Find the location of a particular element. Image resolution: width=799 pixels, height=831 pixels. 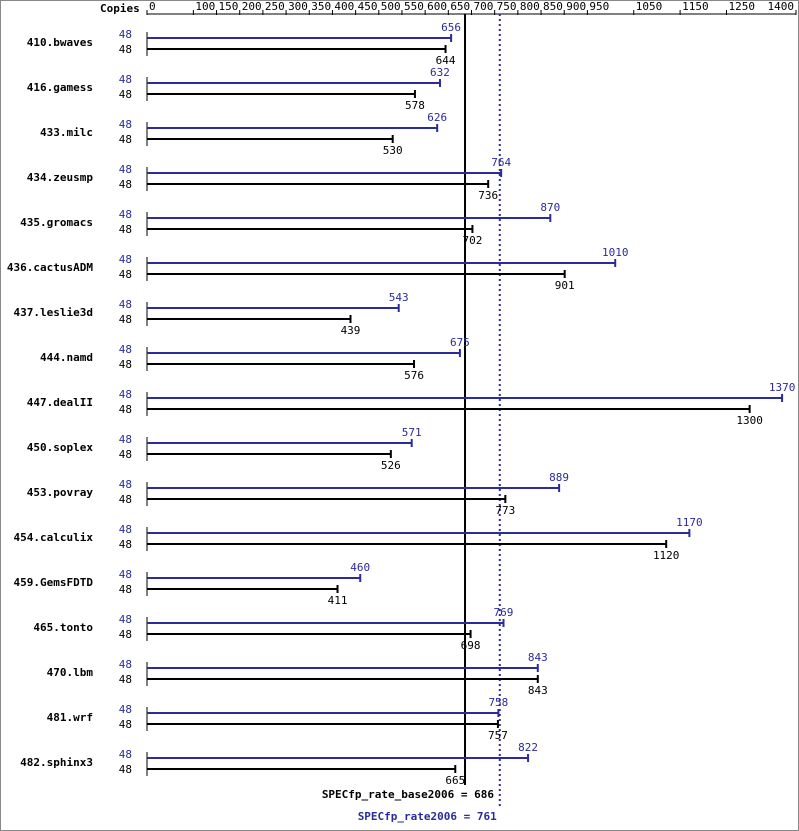

x-tick-label: 550 is located at coordinates (414, 6).